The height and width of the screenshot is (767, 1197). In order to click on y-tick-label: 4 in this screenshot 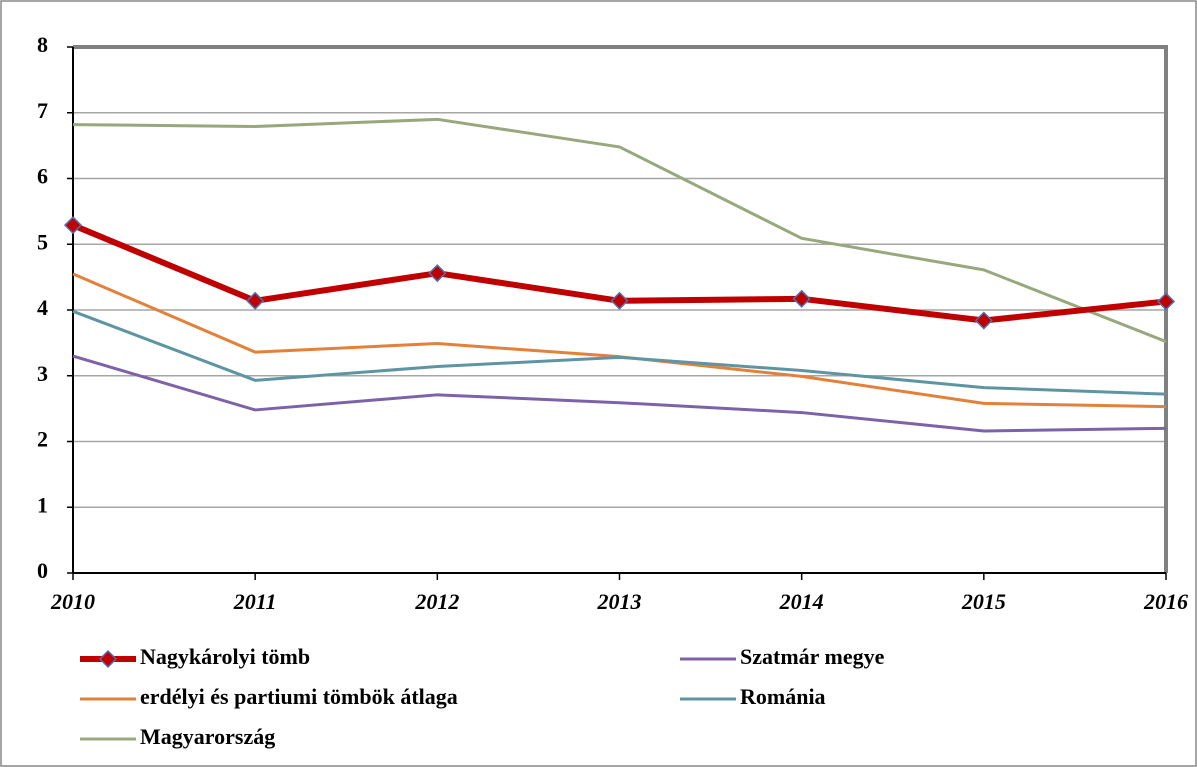, I will do `click(42, 307)`.